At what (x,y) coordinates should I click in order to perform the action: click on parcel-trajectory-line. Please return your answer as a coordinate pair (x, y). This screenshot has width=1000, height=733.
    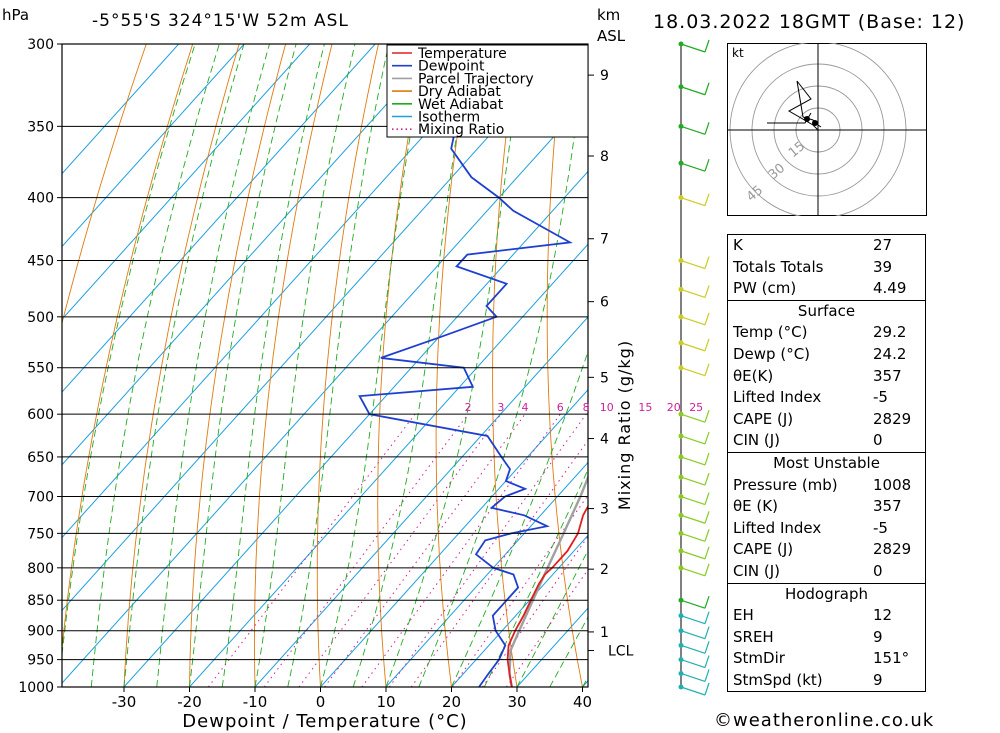
    Looking at the image, I should click on (548, 580).